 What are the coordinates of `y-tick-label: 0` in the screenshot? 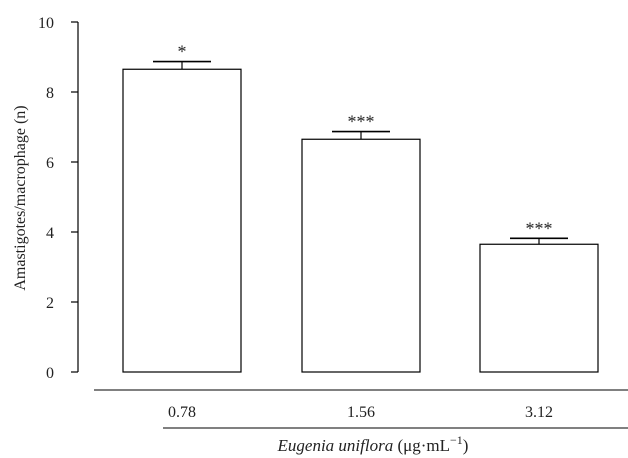 It's located at (50, 373).